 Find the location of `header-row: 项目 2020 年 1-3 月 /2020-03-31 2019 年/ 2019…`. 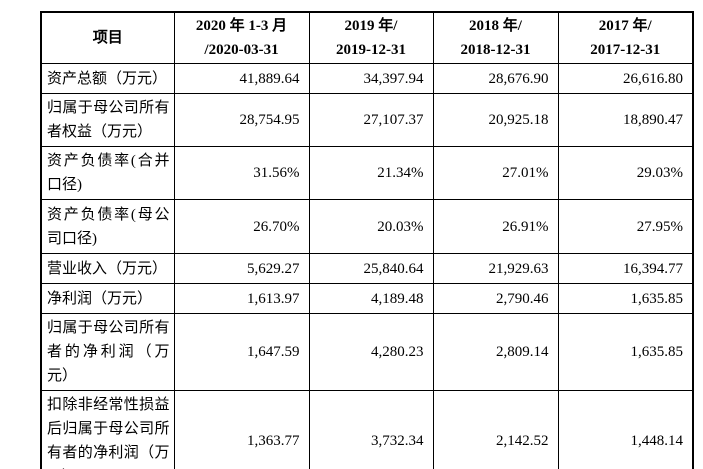

header-row: 项目 2020 年 1-3 月 /2020-03-31 2019 年/ 2019… is located at coordinates (367, 37).